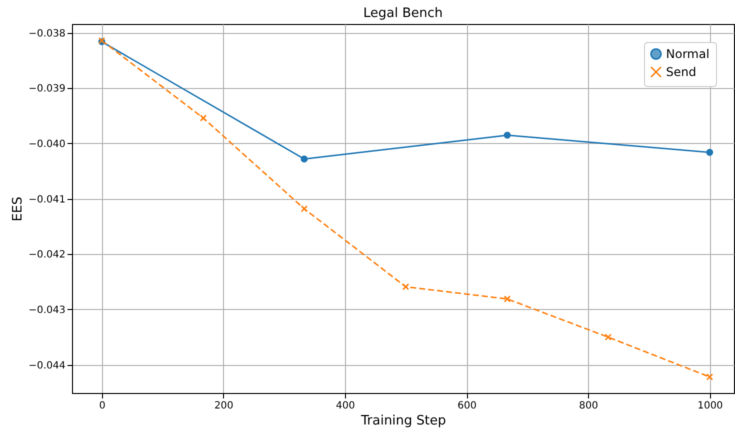  I want to click on chart-title: Legal Bench, so click(403, 13).